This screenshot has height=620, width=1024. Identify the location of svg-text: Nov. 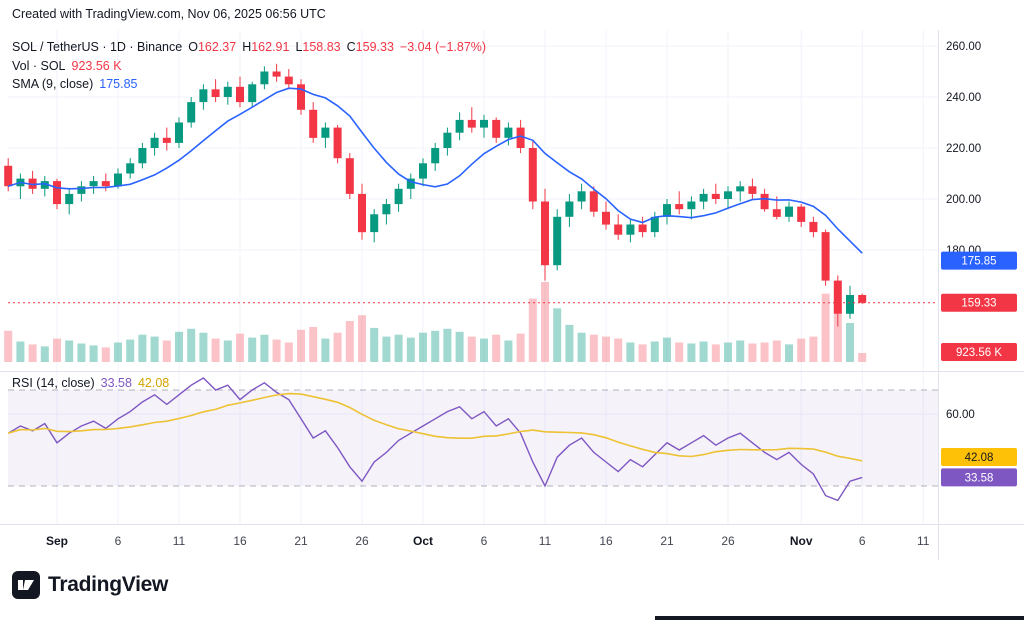
(801, 541).